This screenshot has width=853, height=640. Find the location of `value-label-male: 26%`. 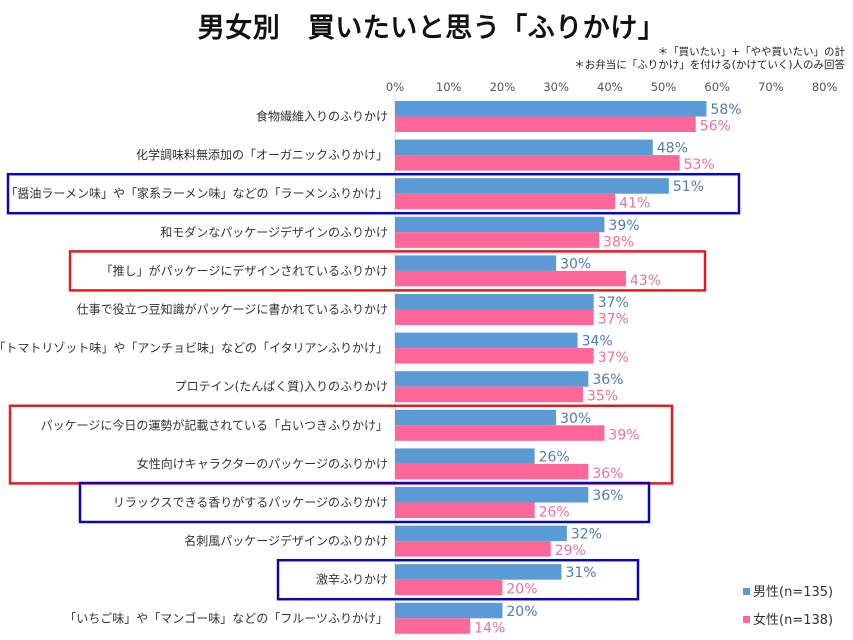

value-label-male: 26% is located at coordinates (554, 457).